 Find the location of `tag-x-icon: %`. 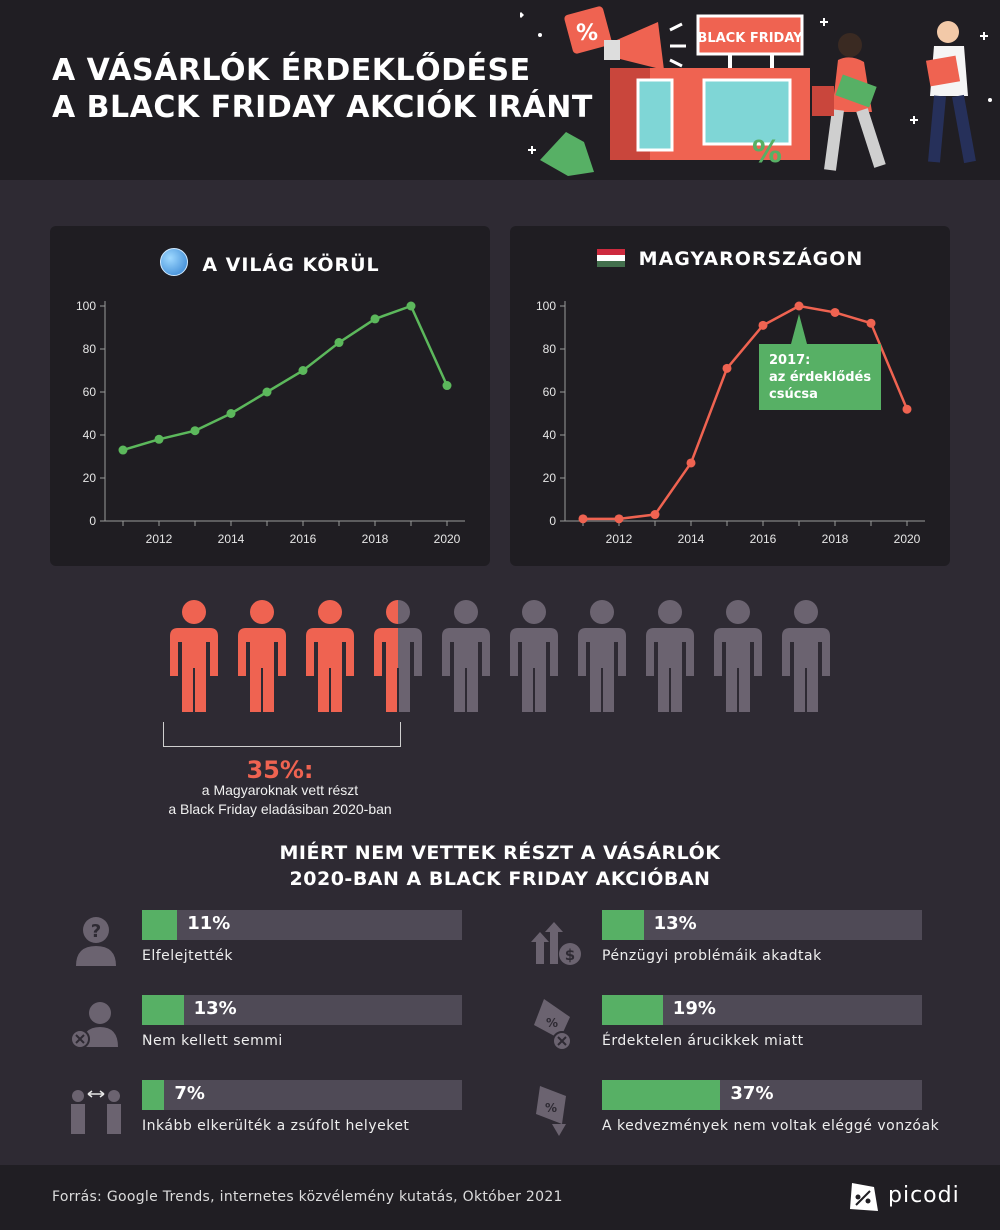

tag-x-icon: % is located at coordinates (556, 1025).